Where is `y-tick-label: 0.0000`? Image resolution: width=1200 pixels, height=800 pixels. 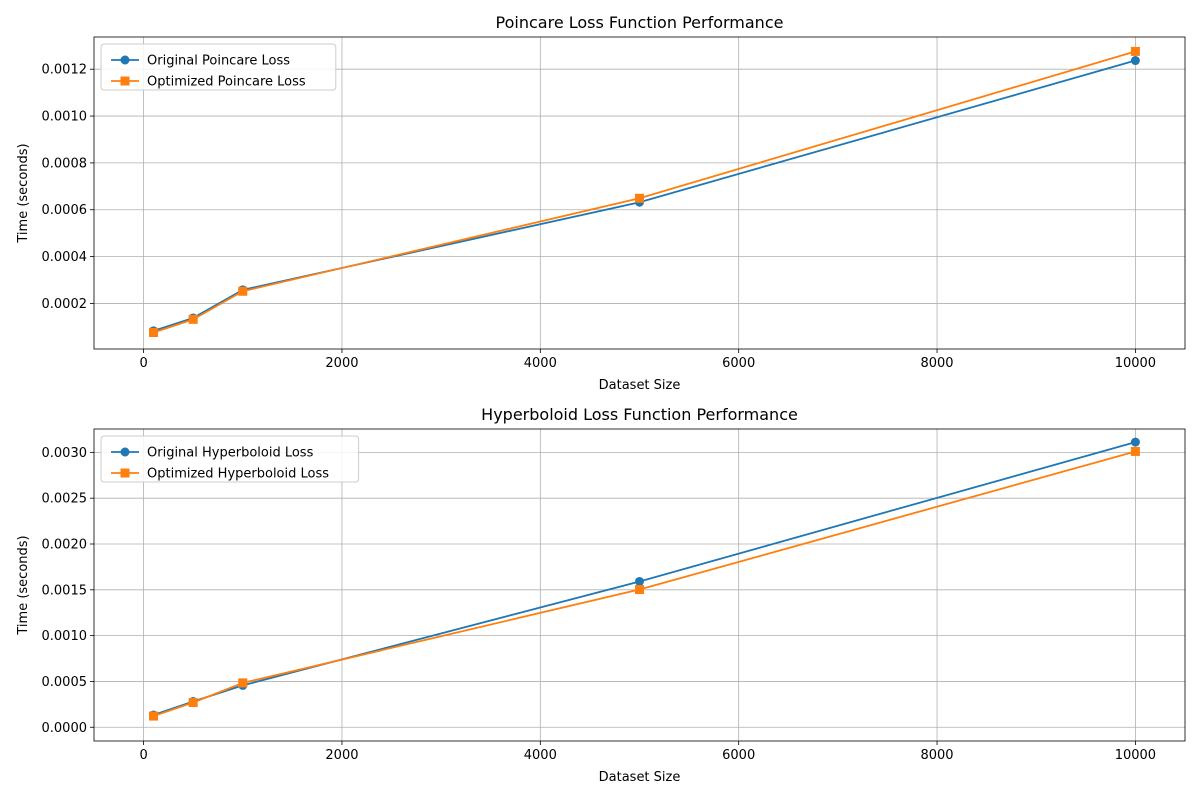
y-tick-label: 0.0000 is located at coordinates (65, 728).